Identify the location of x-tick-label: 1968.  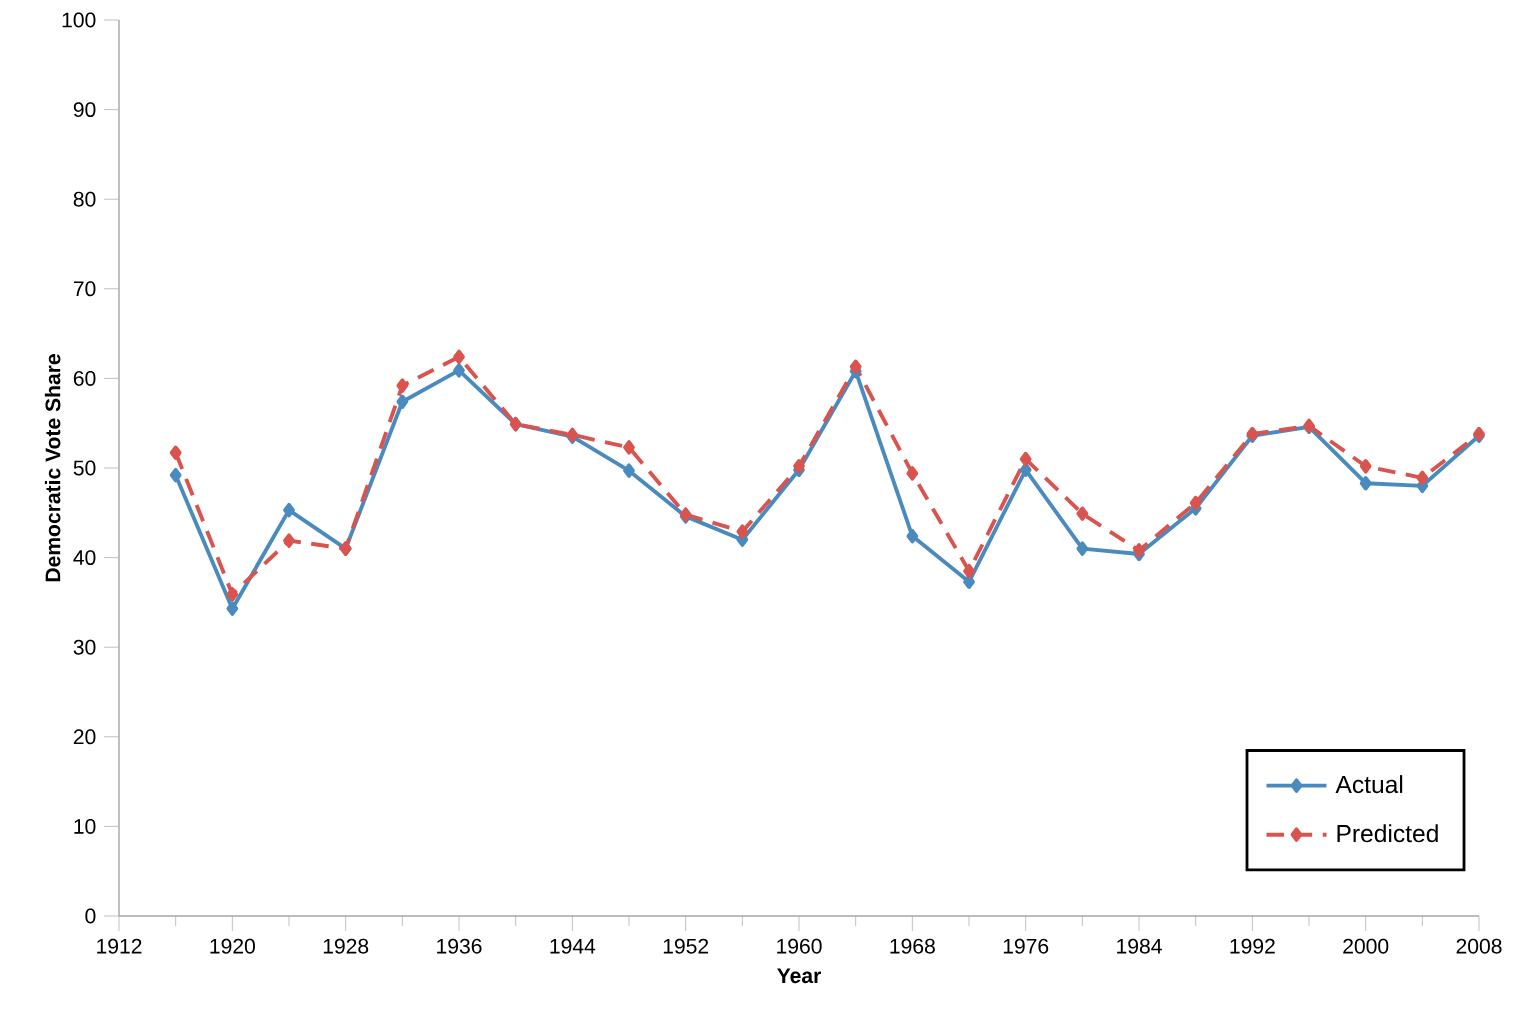
(912, 946).